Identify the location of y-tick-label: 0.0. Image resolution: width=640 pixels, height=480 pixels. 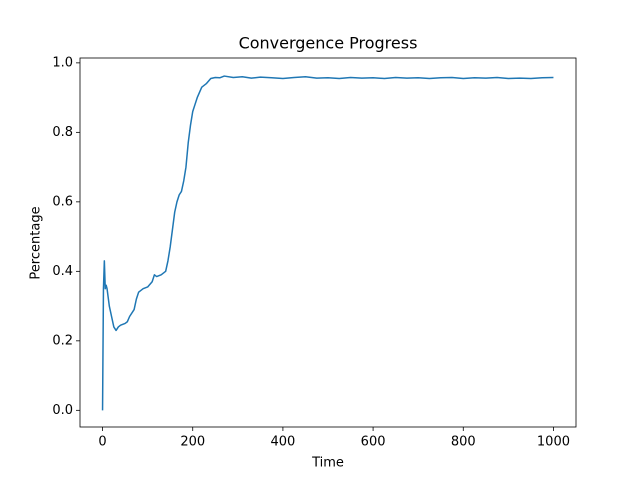
(62, 410).